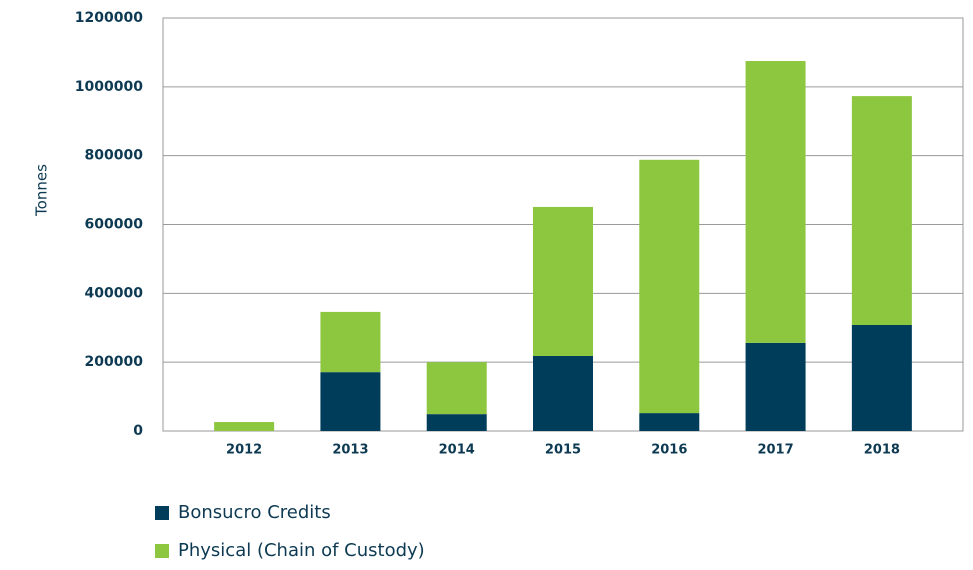 The width and height of the screenshot is (973, 570). Describe the element at coordinates (138, 431) in the screenshot. I see `y-tick-label: 0` at that location.